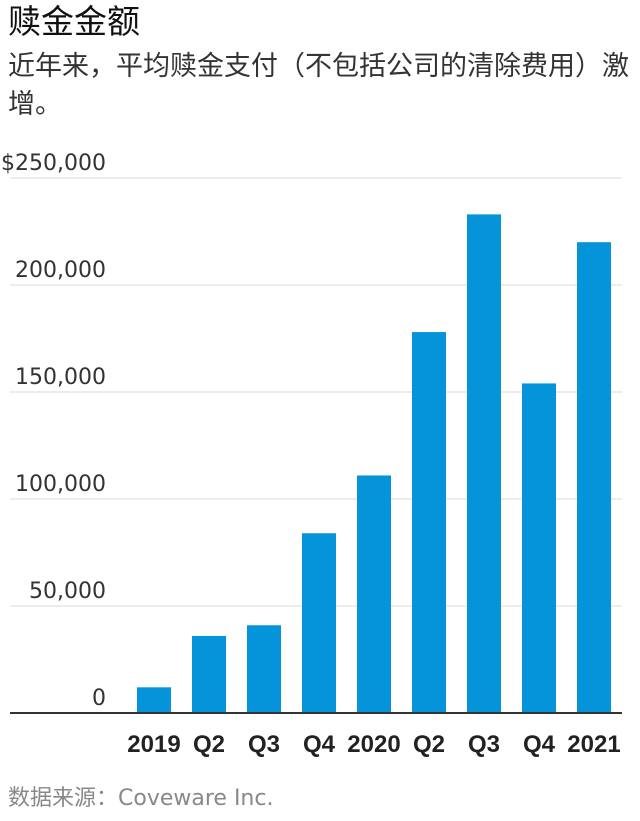  What do you see at coordinates (60, 484) in the screenshot?
I see `y-tick-label: 100,000` at bounding box center [60, 484].